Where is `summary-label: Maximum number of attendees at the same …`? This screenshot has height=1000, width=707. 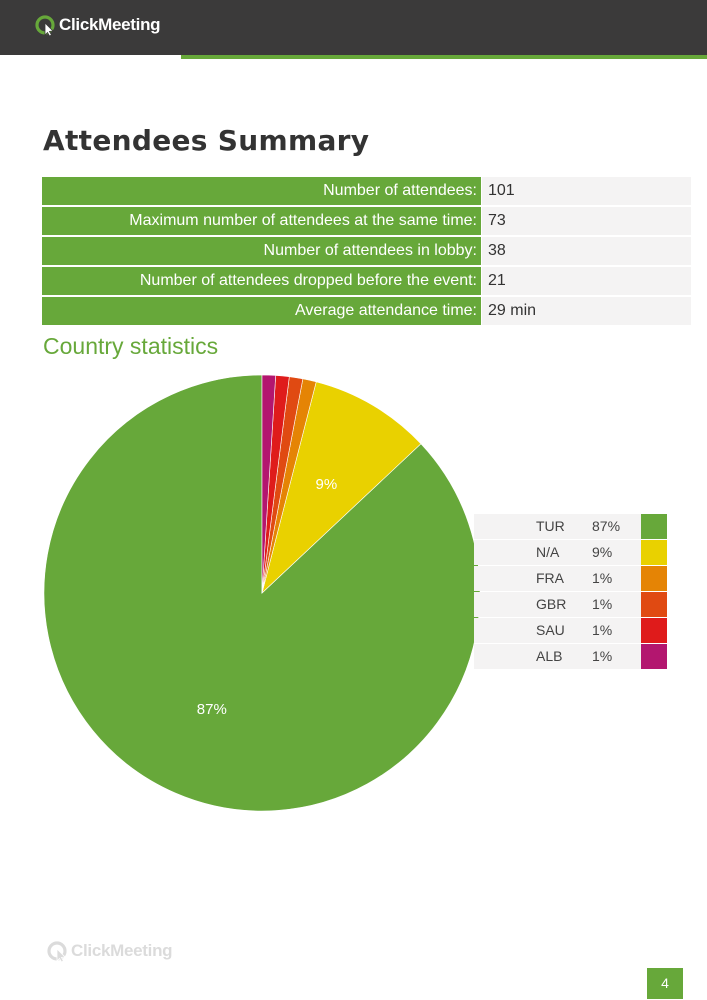 summary-label: Maximum number of attendees at the same … is located at coordinates (261, 221).